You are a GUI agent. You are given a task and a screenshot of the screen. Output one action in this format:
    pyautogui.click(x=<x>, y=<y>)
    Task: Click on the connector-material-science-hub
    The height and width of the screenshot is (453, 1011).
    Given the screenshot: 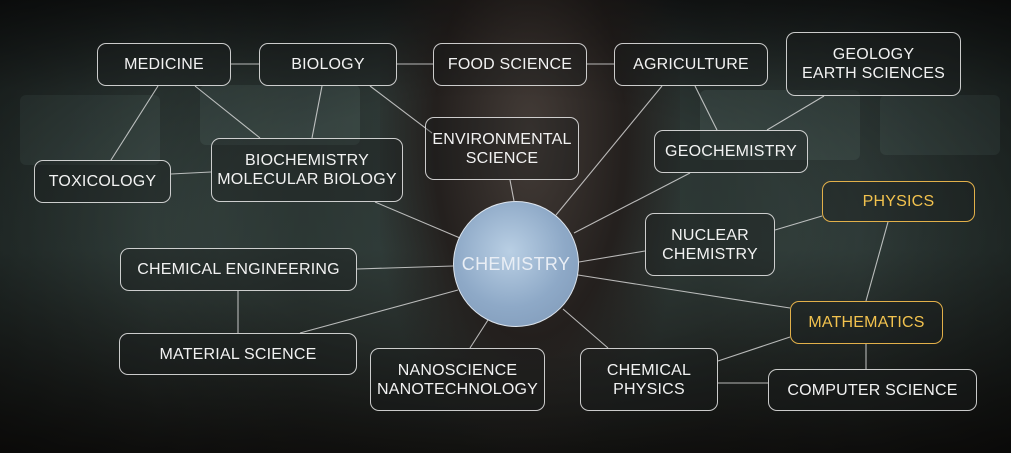 What is the action you would take?
    pyautogui.click(x=379, y=311)
    